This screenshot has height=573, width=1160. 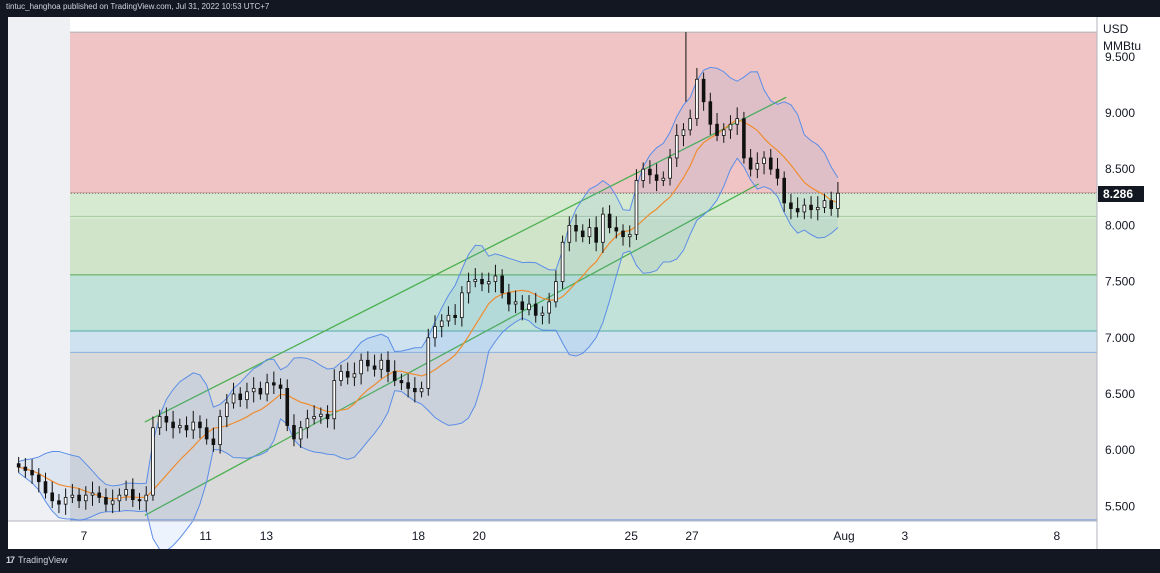 What do you see at coordinates (1120, 394) in the screenshot?
I see `y-tick-label: 6.500` at bounding box center [1120, 394].